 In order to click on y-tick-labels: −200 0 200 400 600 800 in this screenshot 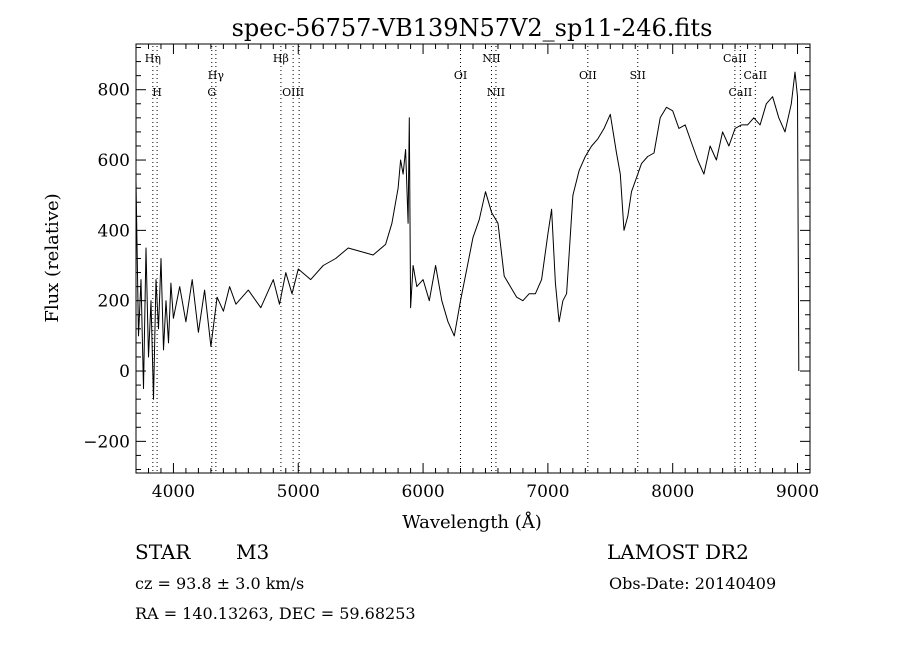, I will do `click(106, 267)`.